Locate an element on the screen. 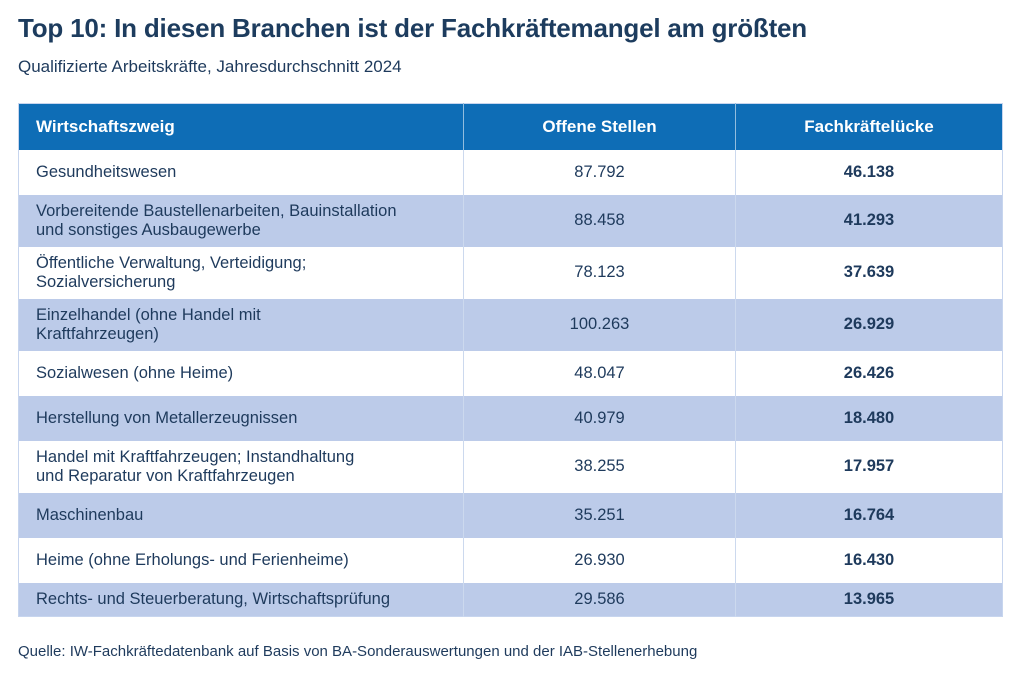  cell-open-positions: 38.255 is located at coordinates (599, 467).